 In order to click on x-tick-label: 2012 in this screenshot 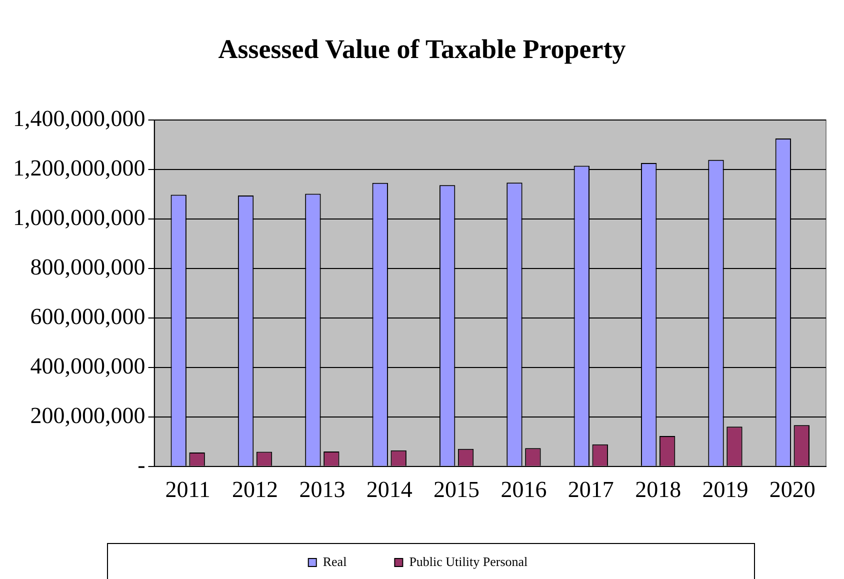, I will do `click(255, 489)`.